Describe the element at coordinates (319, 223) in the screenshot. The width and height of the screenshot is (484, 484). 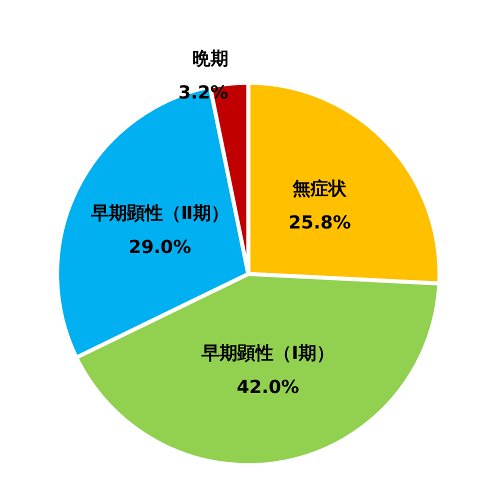
I see `data-label: 25.8%` at that location.